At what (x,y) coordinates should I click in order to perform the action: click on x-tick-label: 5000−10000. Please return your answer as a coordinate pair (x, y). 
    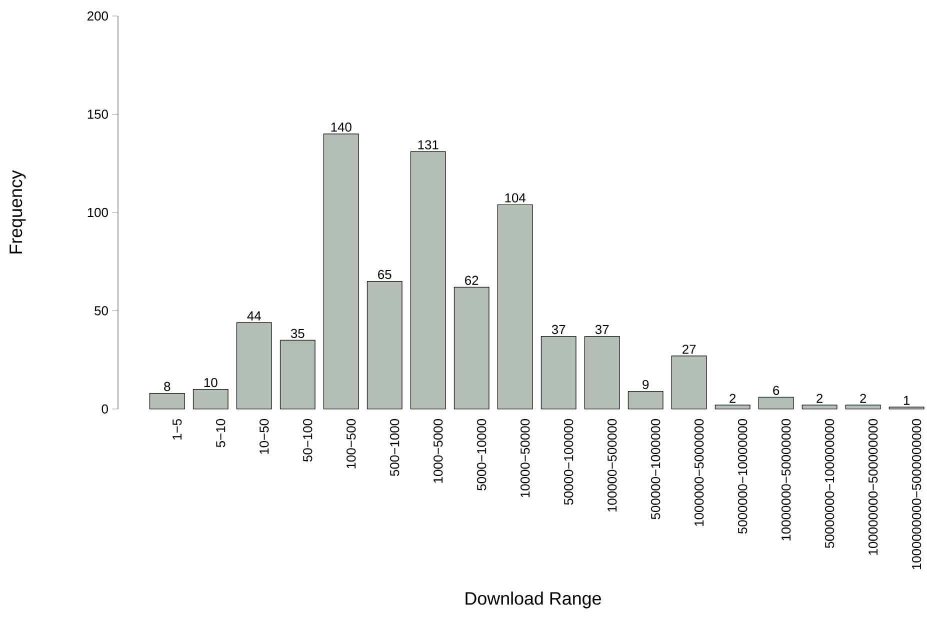
    Looking at the image, I should click on (481, 454).